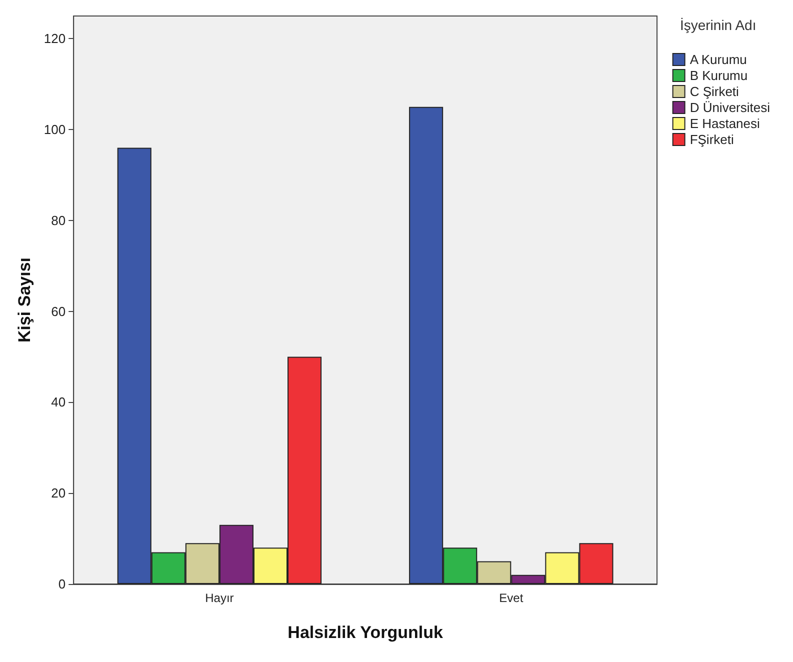  Describe the element at coordinates (366, 632) in the screenshot. I see `x-axis-title: Halsizlik Yorgunluk` at that location.